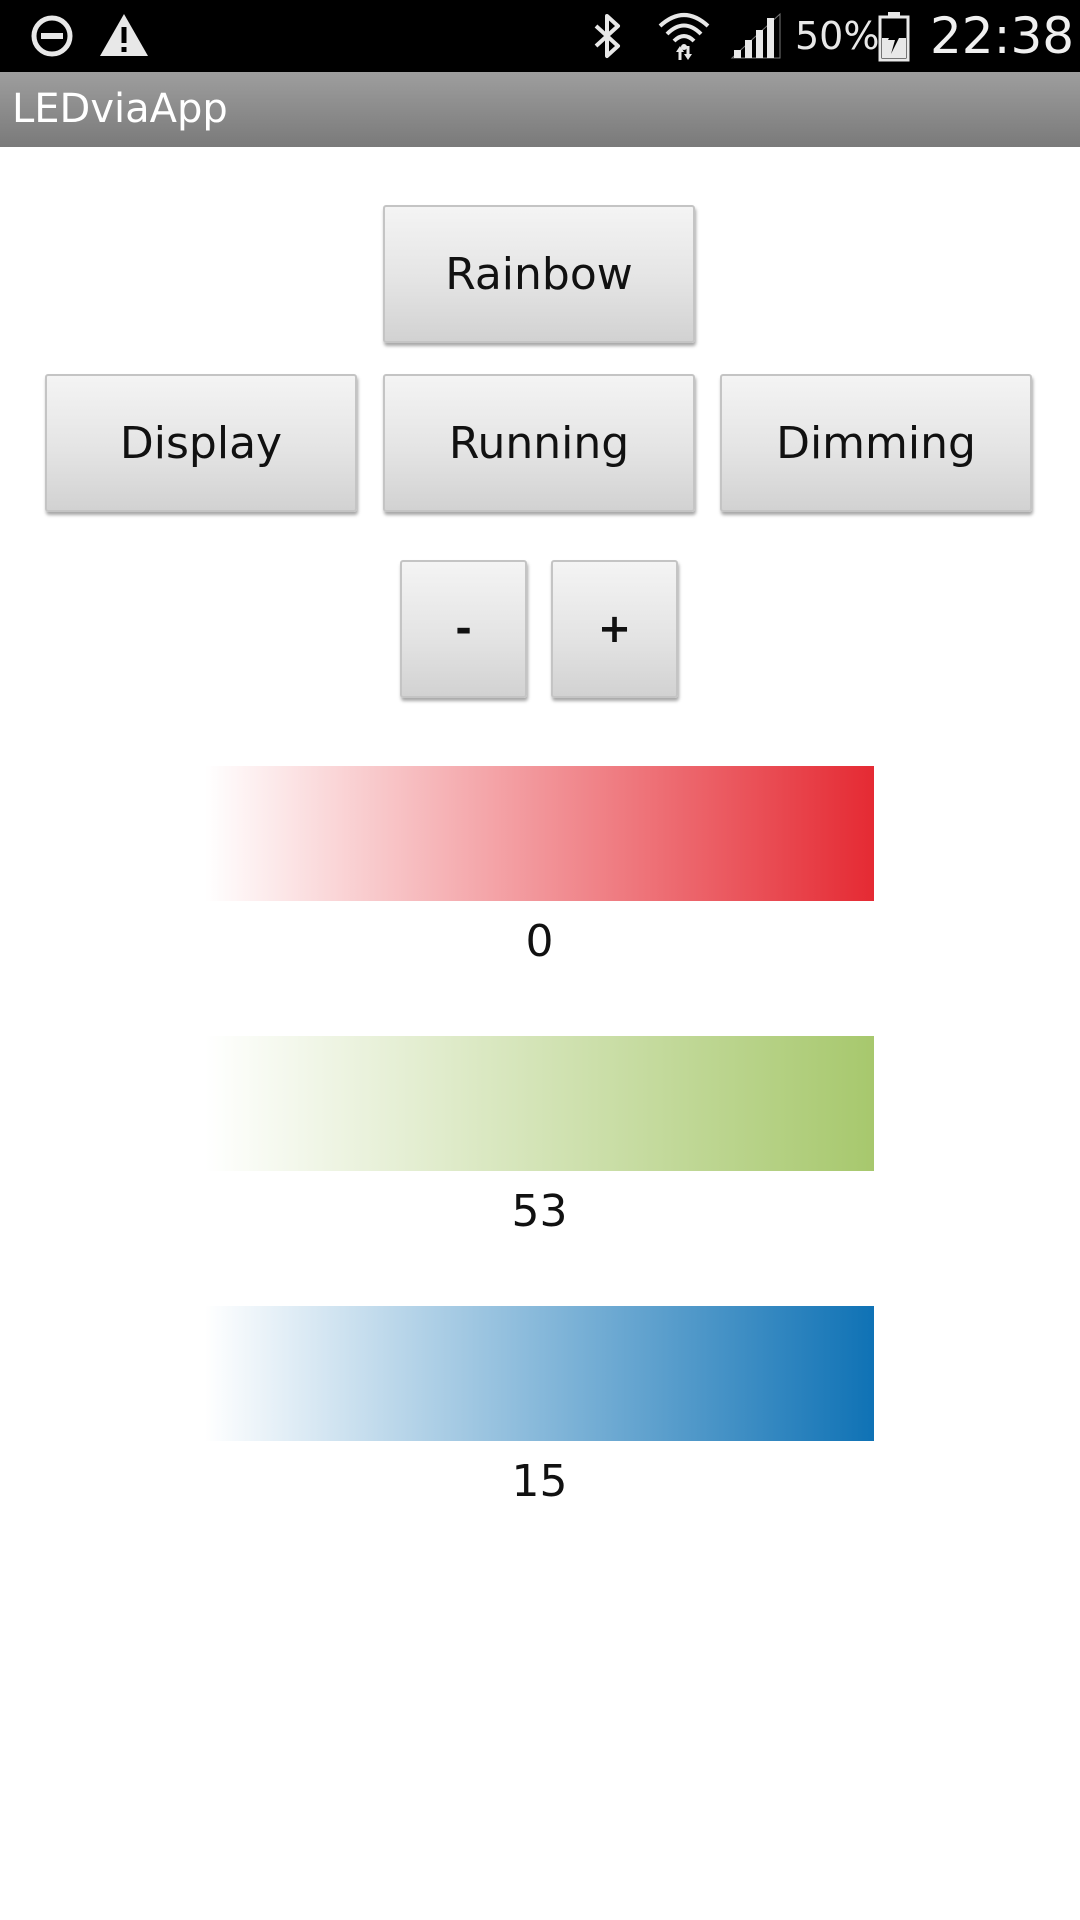  Describe the element at coordinates (539, 1103) in the screenshot. I see `green-color-bar` at that location.